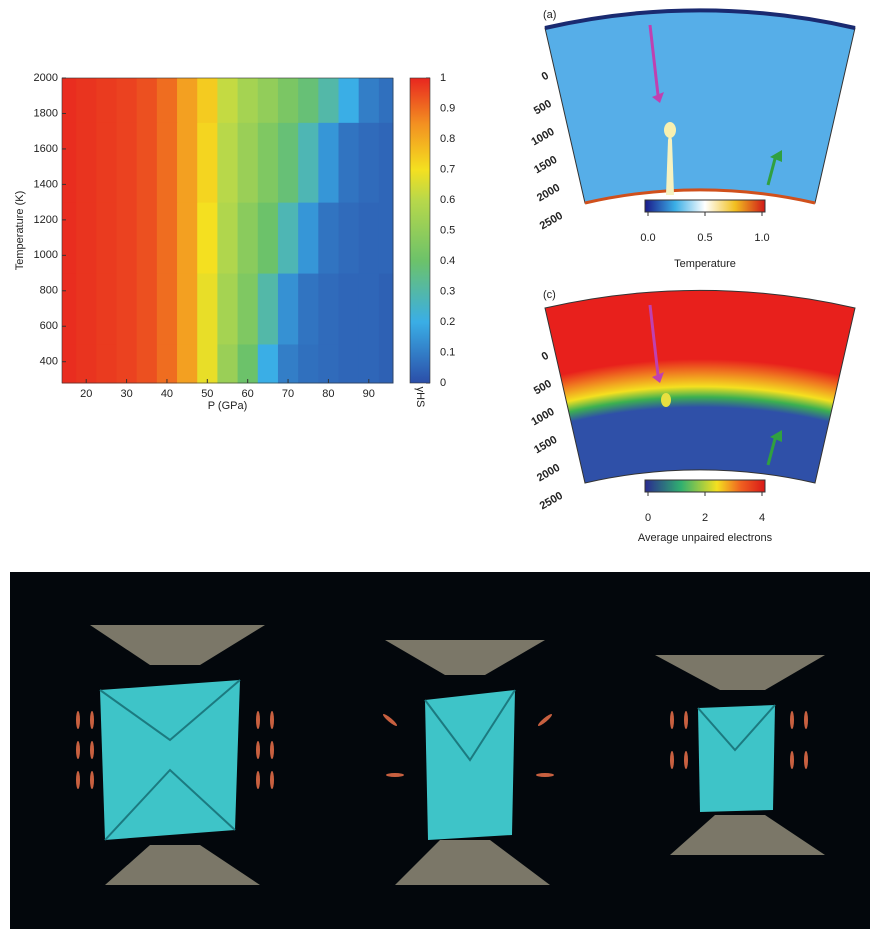  Describe the element at coordinates (248, 394) in the screenshot. I see `x-tick-label: 60` at that location.